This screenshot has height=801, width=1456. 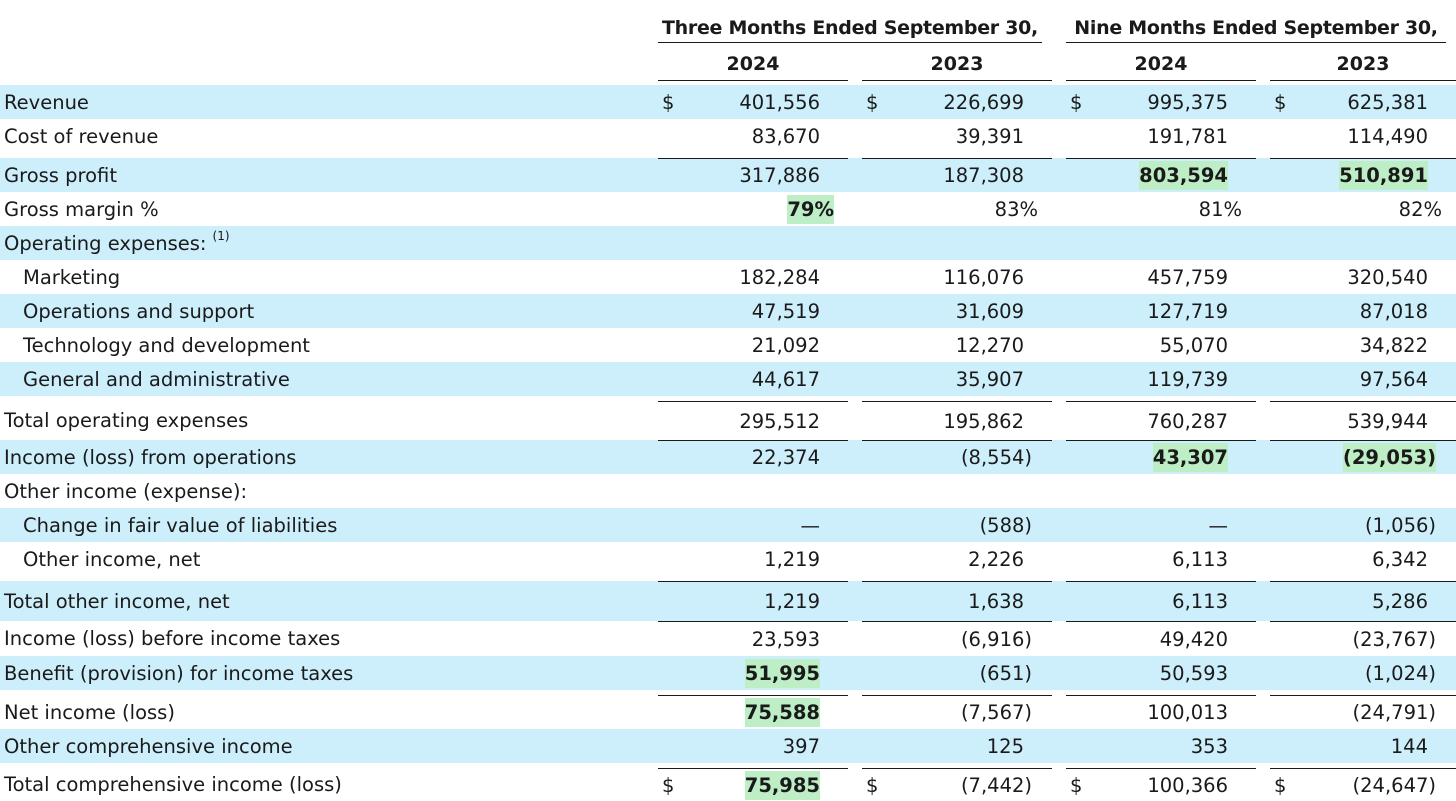 I want to click on cell-value-text: 87,018, so click(x=1393, y=311).